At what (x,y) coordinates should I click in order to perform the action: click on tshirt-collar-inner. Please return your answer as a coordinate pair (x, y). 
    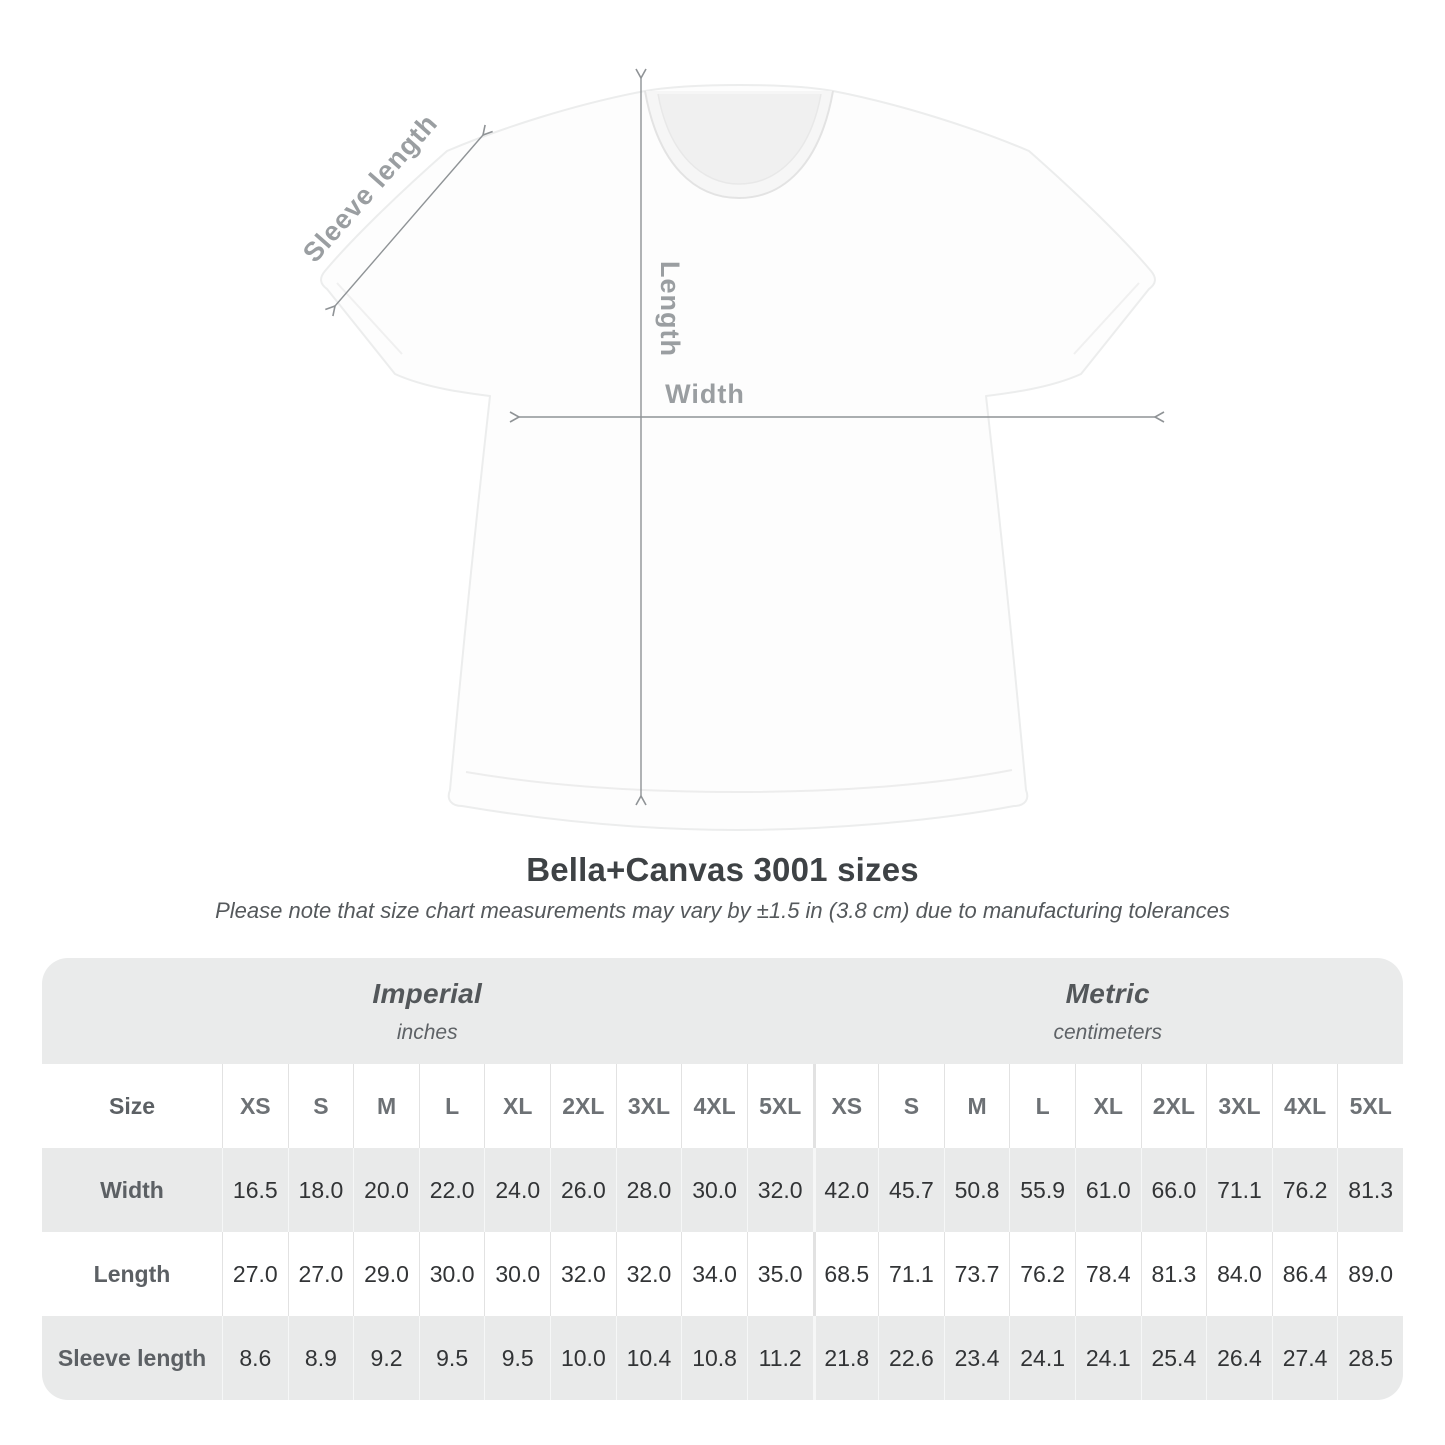
    Looking at the image, I should click on (739, 139).